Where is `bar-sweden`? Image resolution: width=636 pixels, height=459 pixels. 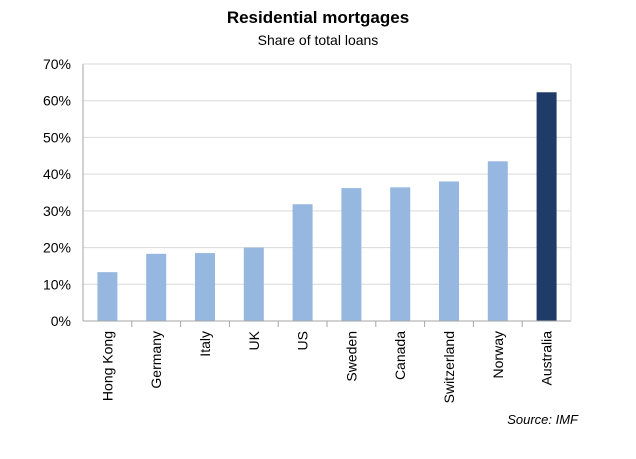
bar-sweden is located at coordinates (351, 254).